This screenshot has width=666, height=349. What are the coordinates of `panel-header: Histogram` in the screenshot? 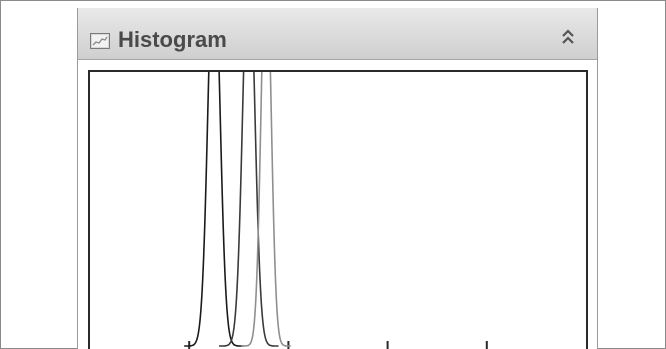 It's located at (337, 34).